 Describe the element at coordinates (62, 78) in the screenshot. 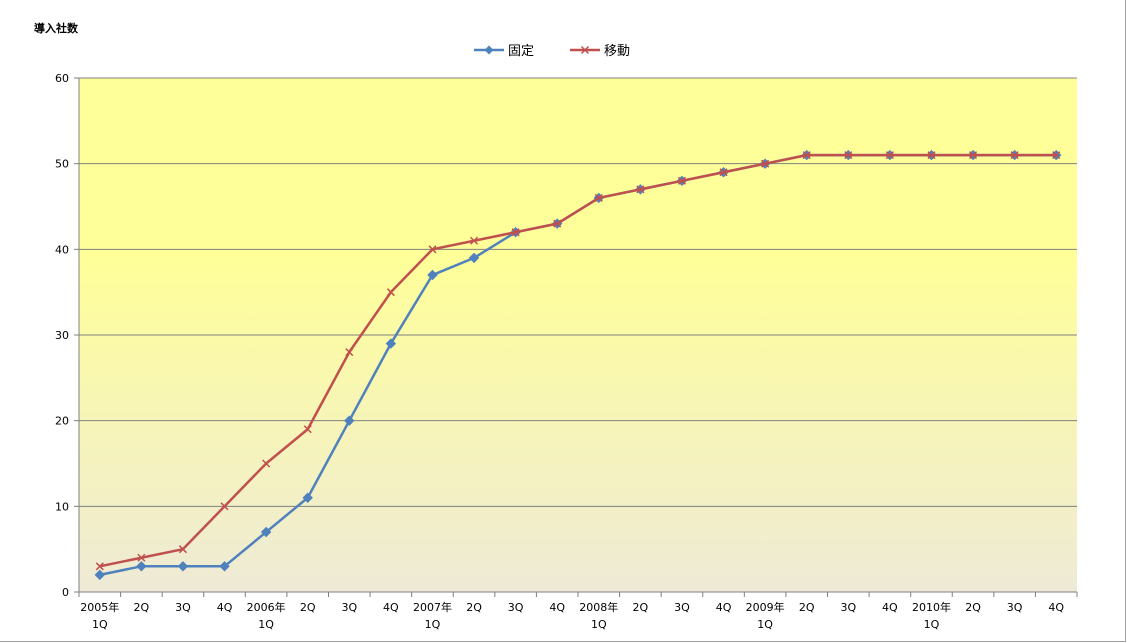

I see `y-tick-label: 60` at that location.